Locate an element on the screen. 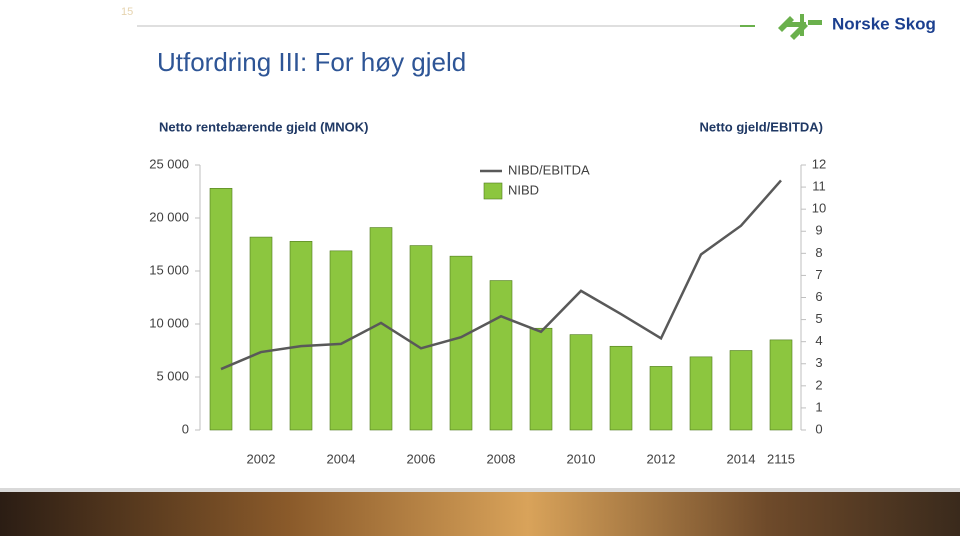 The image size is (960, 536). y2-tick-label: 11 is located at coordinates (819, 186).